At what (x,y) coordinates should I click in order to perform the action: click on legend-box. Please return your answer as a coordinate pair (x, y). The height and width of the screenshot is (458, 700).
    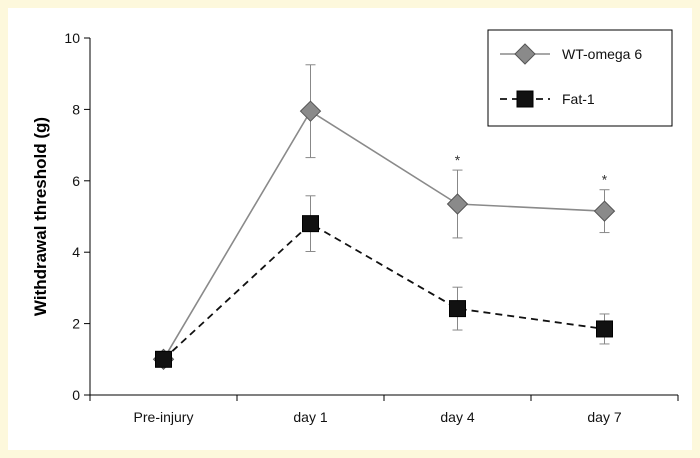
    Looking at the image, I should click on (580, 78).